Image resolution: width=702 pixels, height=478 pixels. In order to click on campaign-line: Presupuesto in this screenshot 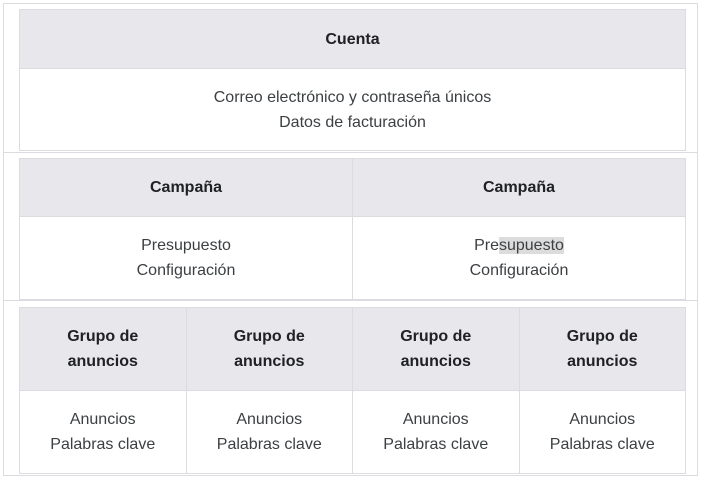, I will do `click(186, 245)`.